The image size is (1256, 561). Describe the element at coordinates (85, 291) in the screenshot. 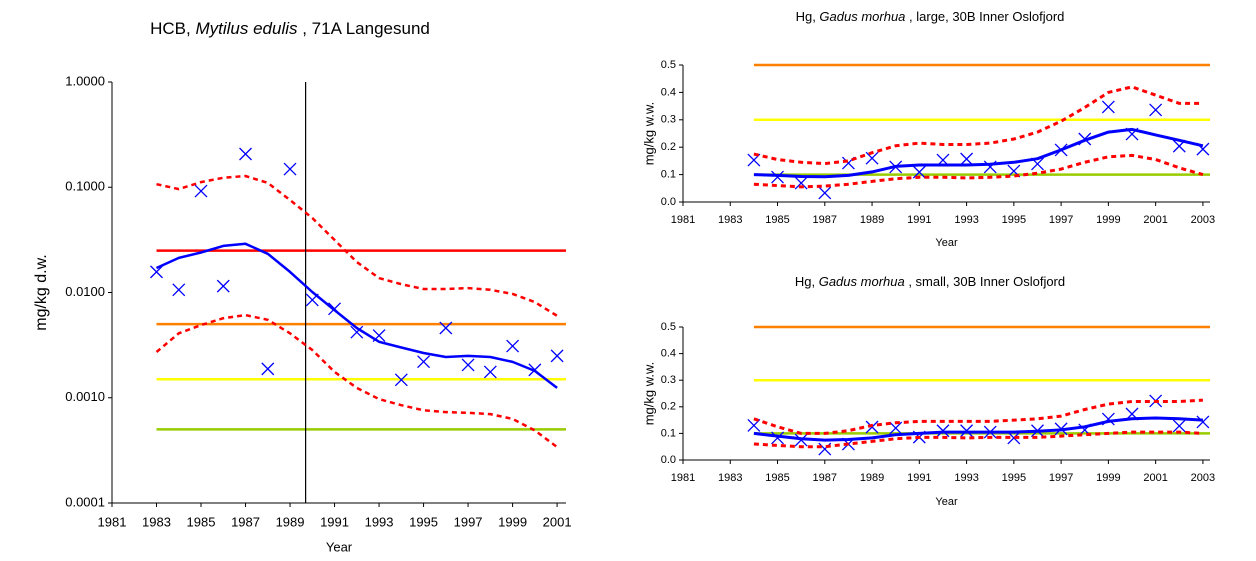

I see `y-tick-label: 0.0100` at that location.